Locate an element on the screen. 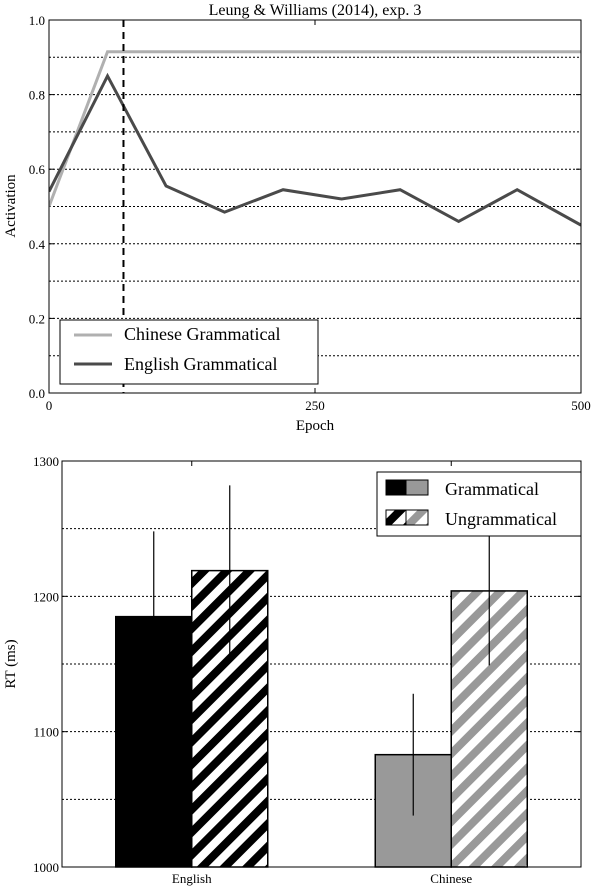  bar-chart-y-tick-label: 1200 is located at coordinates (46, 596).